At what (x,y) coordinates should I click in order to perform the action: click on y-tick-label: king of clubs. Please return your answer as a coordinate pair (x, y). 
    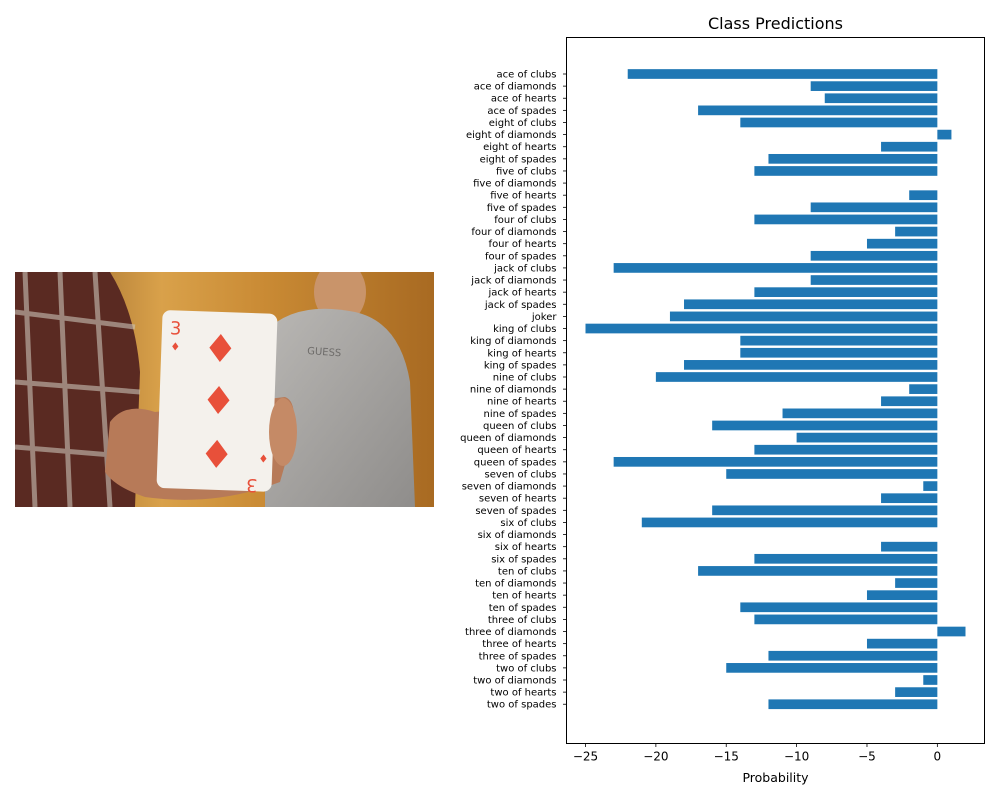
    Looking at the image, I should click on (524, 329).